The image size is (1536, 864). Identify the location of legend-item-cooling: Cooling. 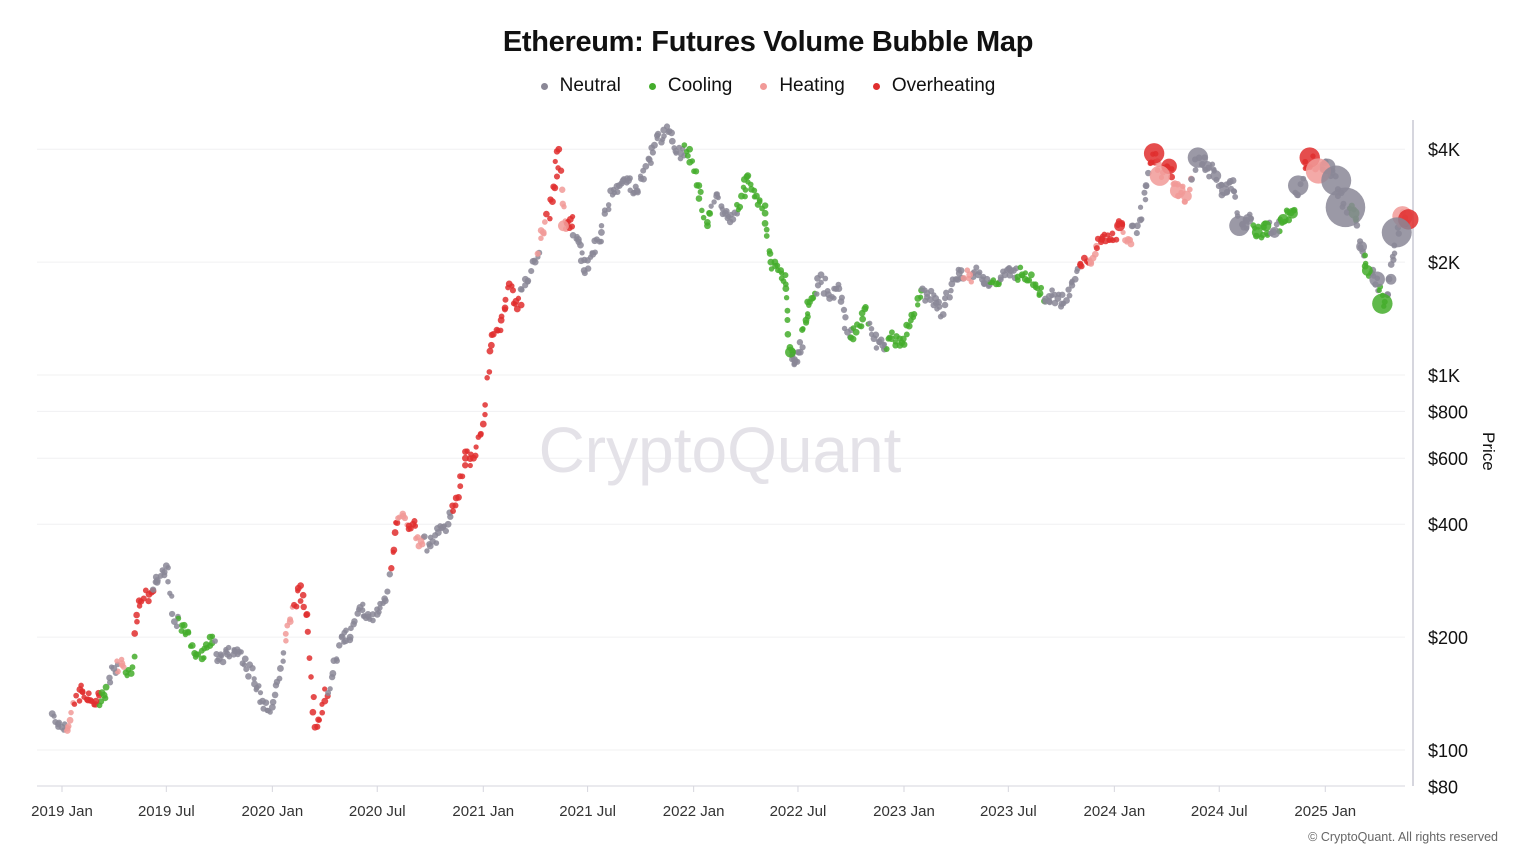
(690, 86).